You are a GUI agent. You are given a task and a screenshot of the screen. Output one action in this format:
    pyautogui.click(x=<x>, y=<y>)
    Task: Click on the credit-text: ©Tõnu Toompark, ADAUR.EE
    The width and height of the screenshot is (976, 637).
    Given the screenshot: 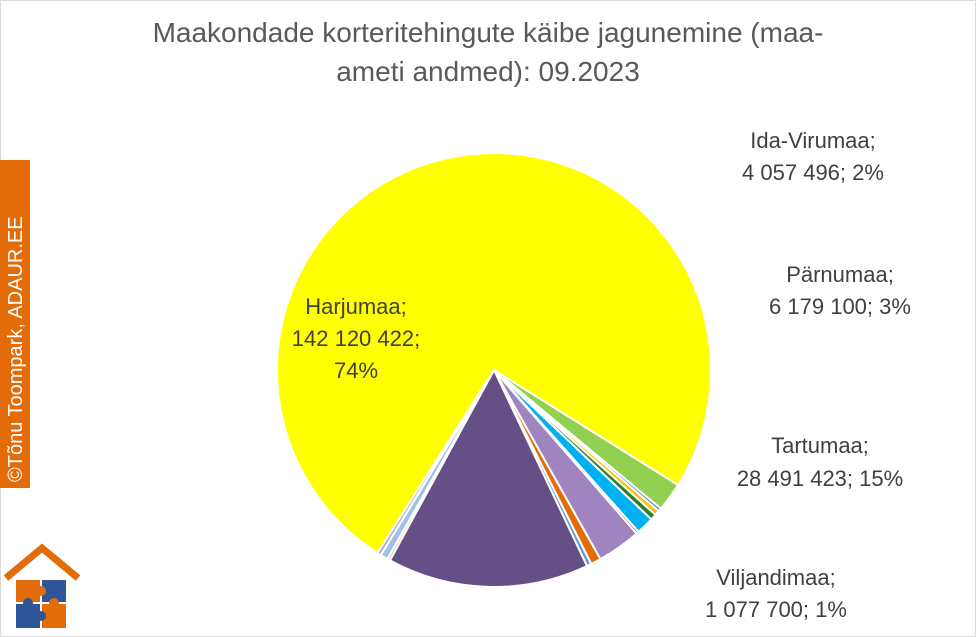 What is the action you would take?
    pyautogui.click(x=16, y=349)
    